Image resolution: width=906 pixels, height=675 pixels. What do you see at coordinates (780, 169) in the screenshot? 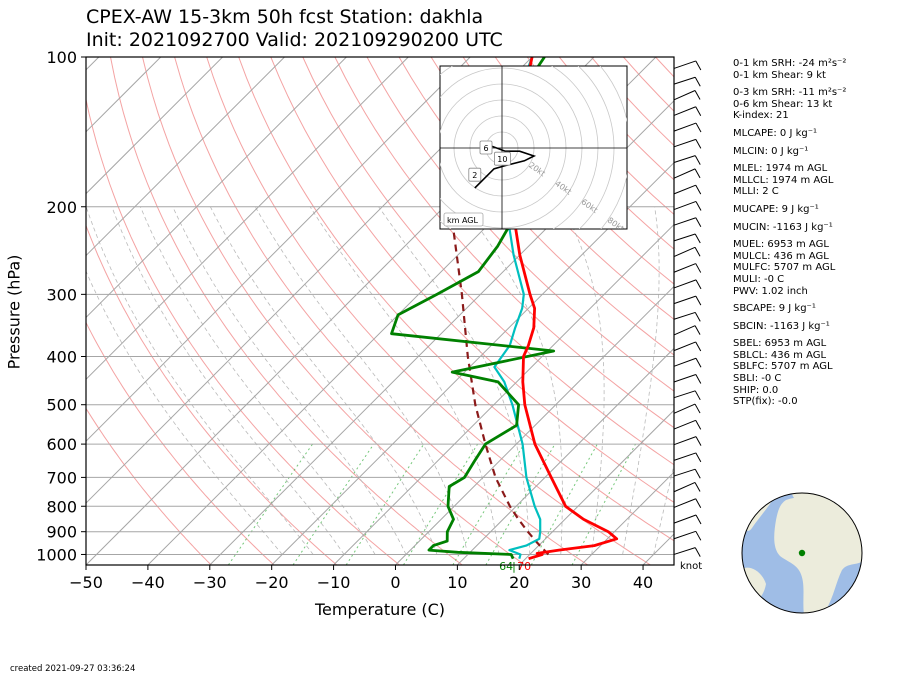
I see `param-line: MLEL: 1974 m AGL` at bounding box center [780, 169].